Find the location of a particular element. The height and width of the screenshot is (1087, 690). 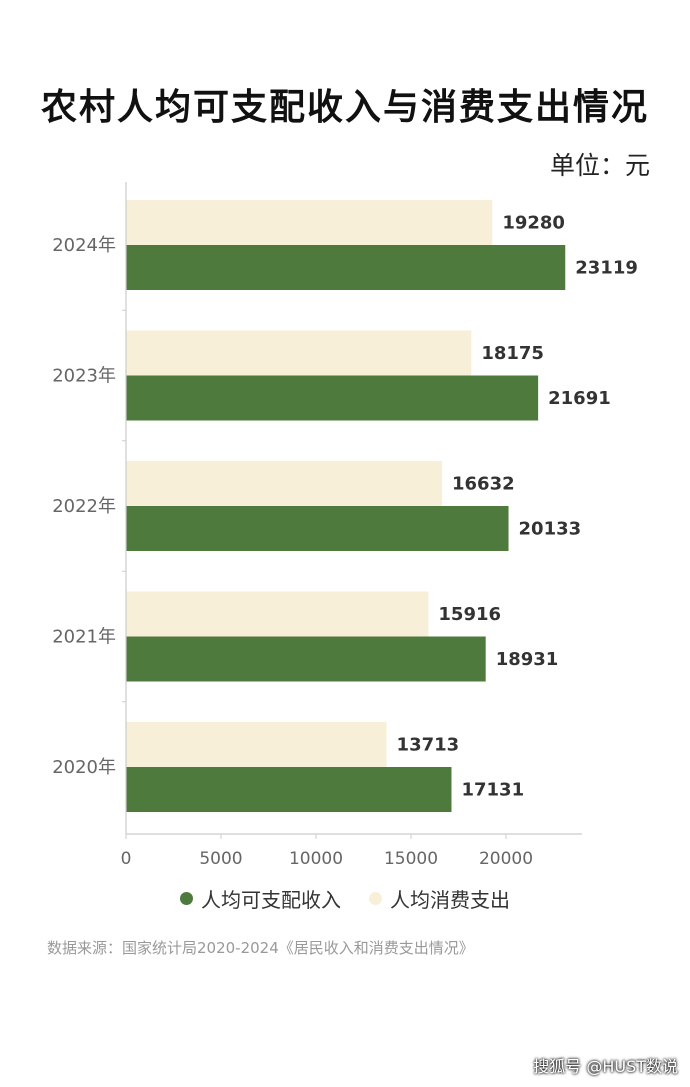

category-label-3: 2021年 is located at coordinates (84, 637).